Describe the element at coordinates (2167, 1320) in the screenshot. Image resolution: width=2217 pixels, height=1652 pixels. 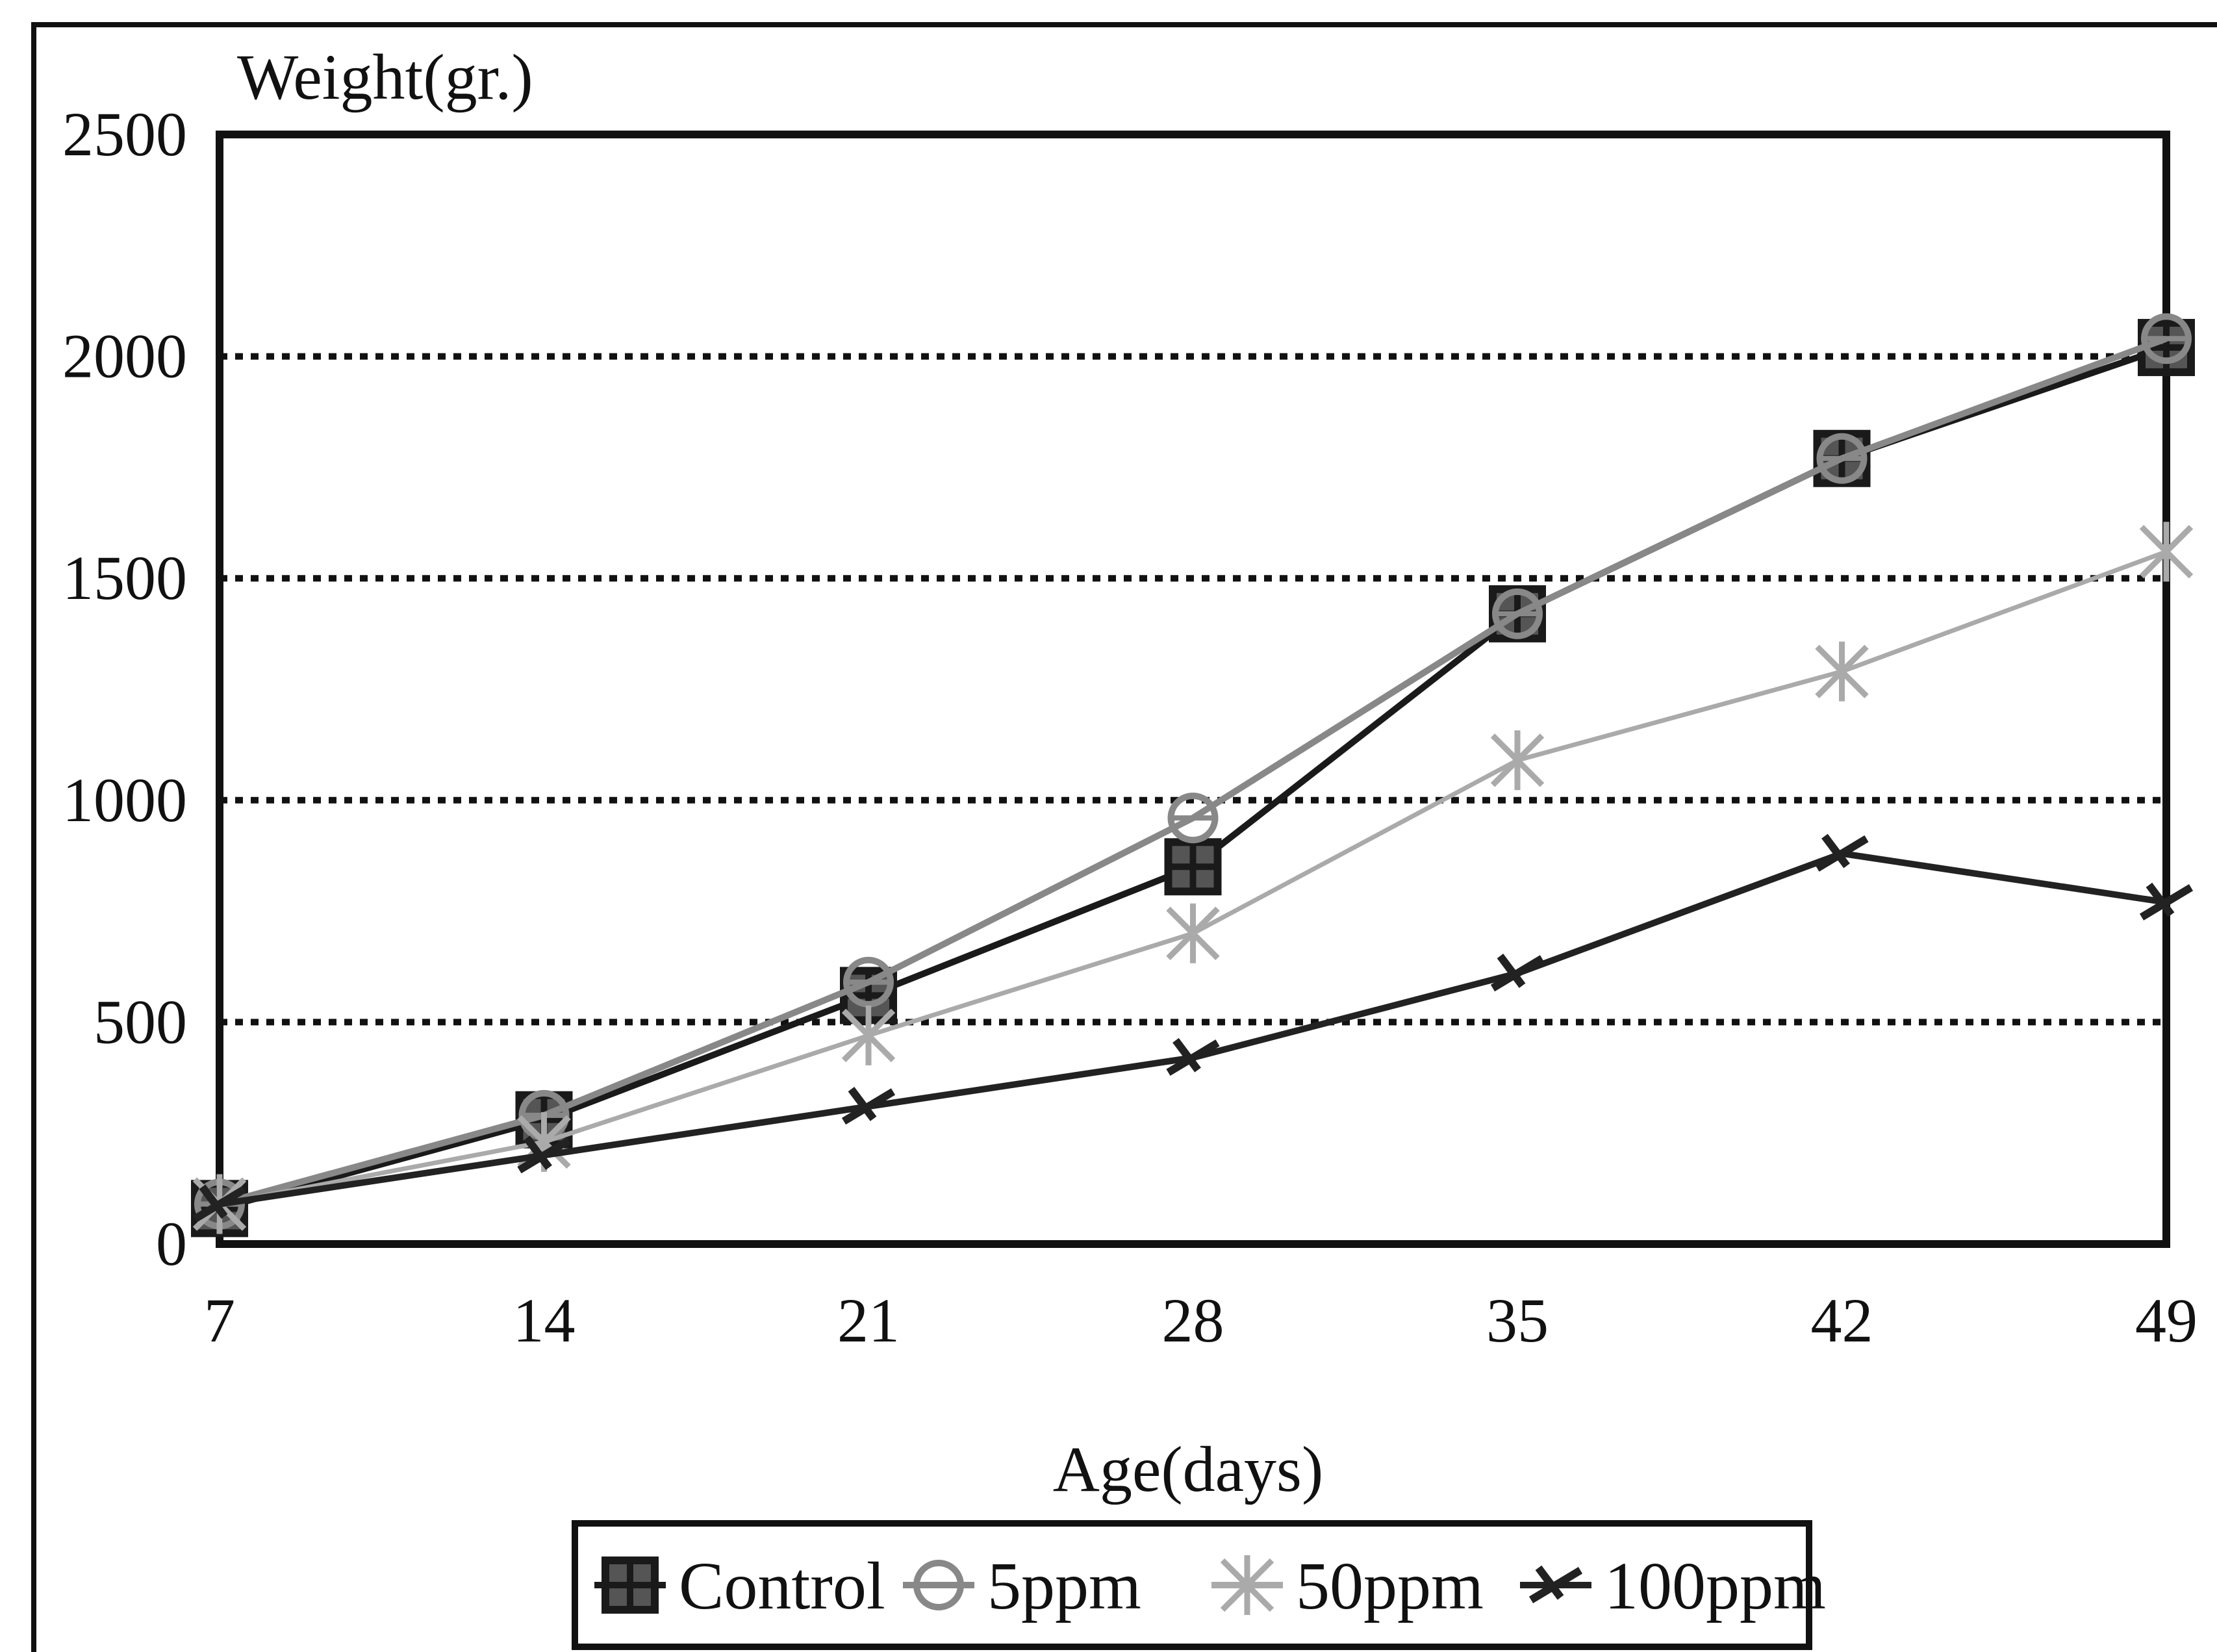
I see `x-tick-label-6: 49` at that location.